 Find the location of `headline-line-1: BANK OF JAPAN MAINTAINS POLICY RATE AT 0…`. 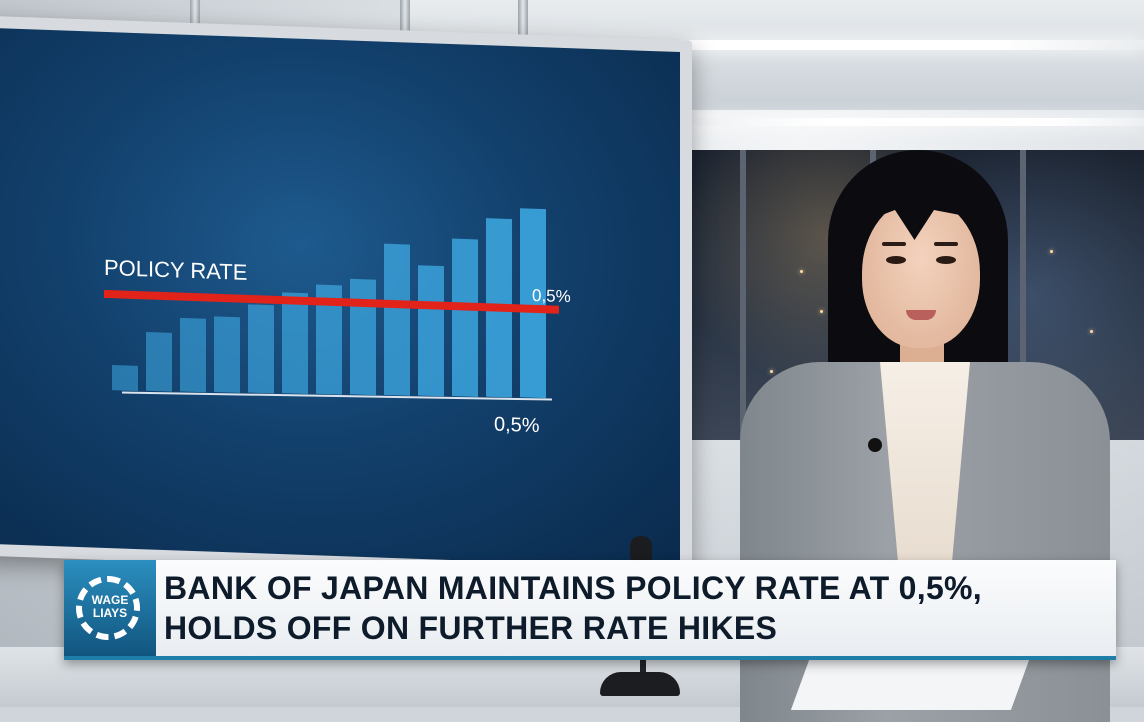

headline-line-1: BANK OF JAPAN MAINTAINS POLICY RATE AT 0… is located at coordinates (573, 588).